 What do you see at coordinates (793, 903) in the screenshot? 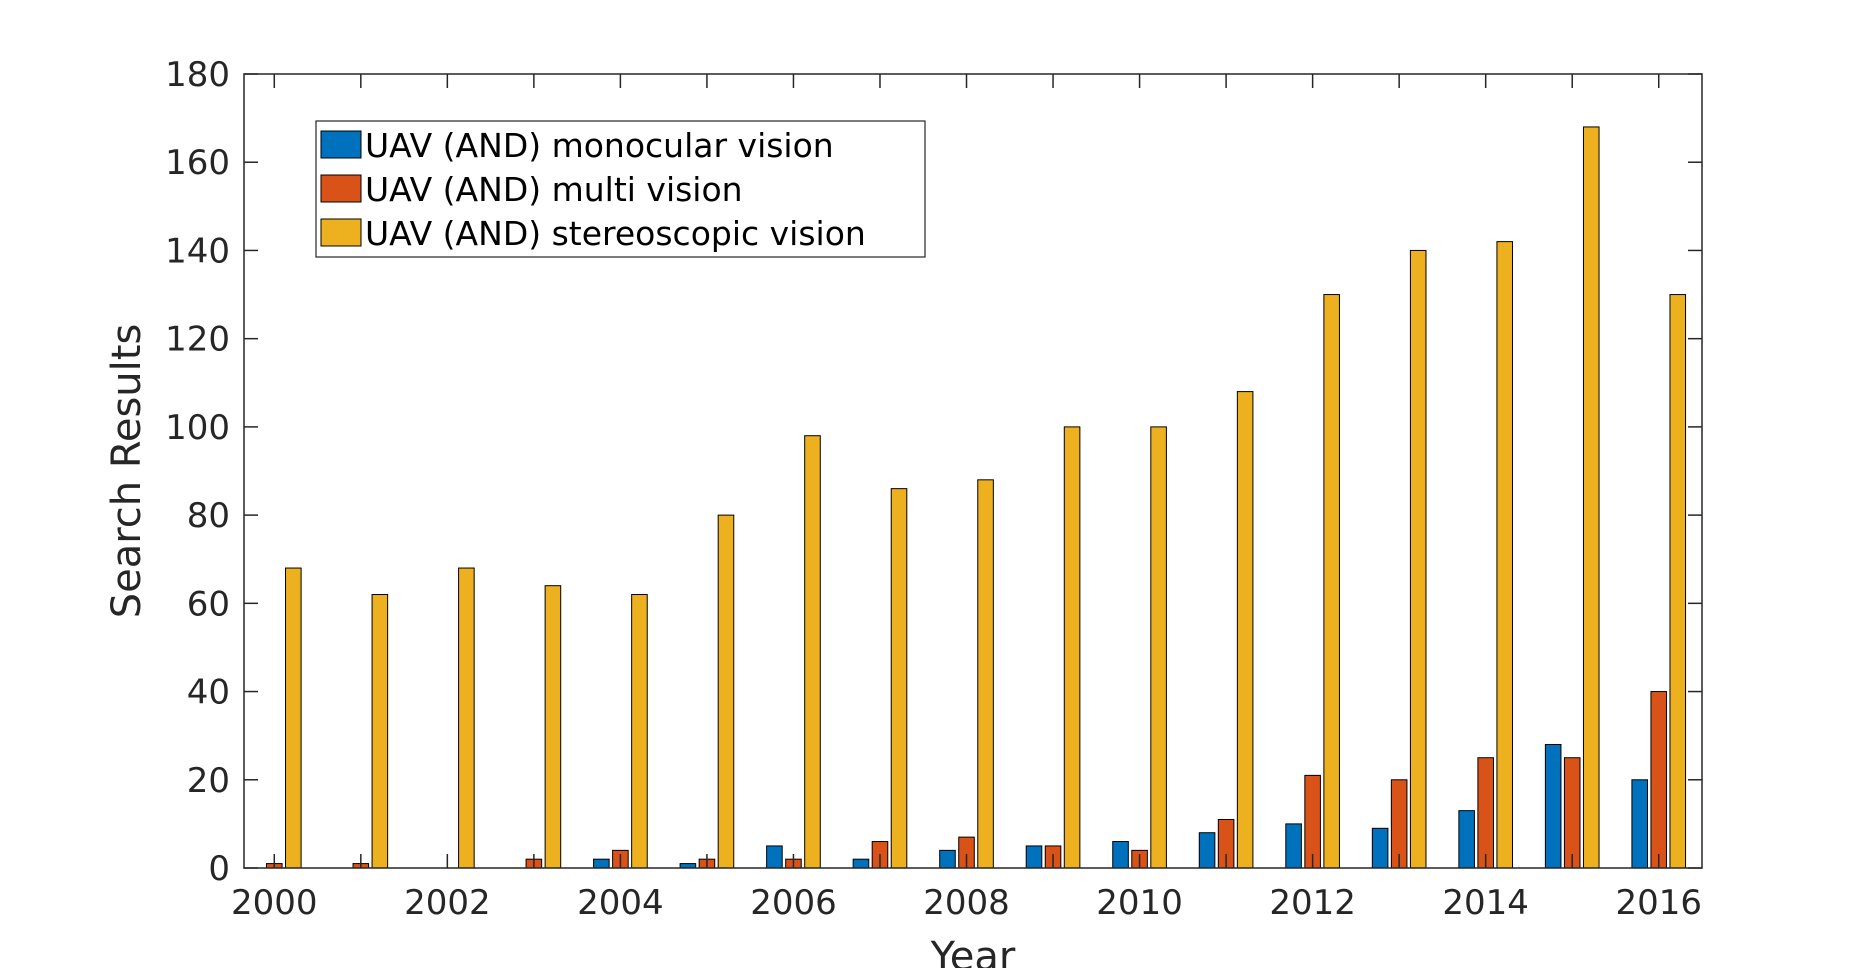
I see `x-tick-label-2006: 2006` at bounding box center [793, 903].